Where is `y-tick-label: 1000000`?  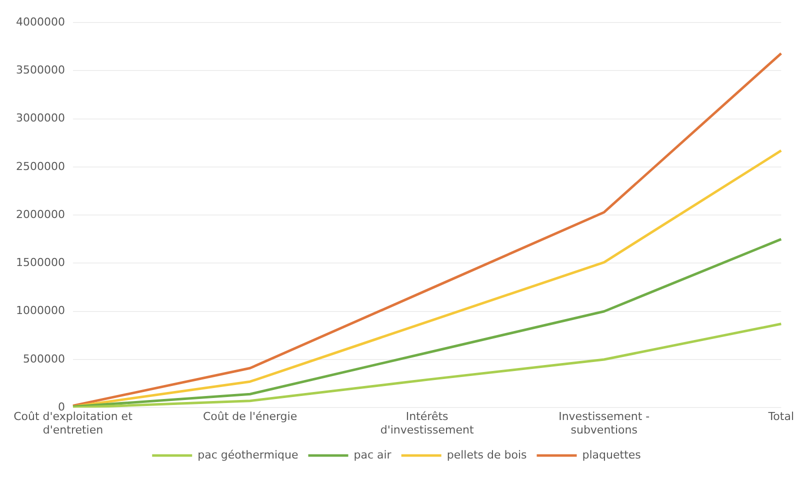
y-tick-label: 1000000 is located at coordinates (40, 311).